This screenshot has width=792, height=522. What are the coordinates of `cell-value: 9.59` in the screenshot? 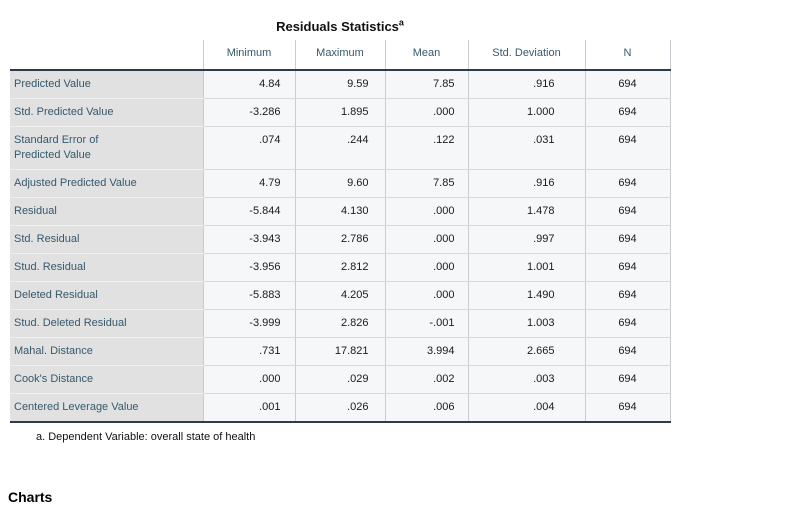 It's located at (339, 84).